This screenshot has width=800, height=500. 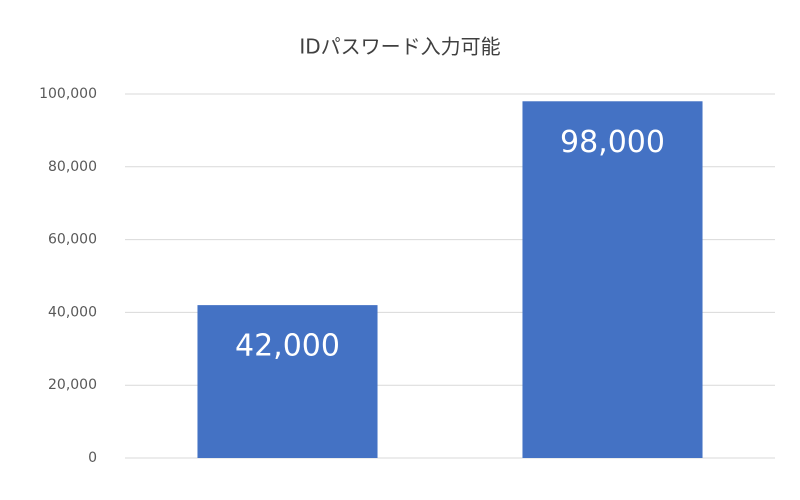 I want to click on data-label: 98,000, so click(x=612, y=142).